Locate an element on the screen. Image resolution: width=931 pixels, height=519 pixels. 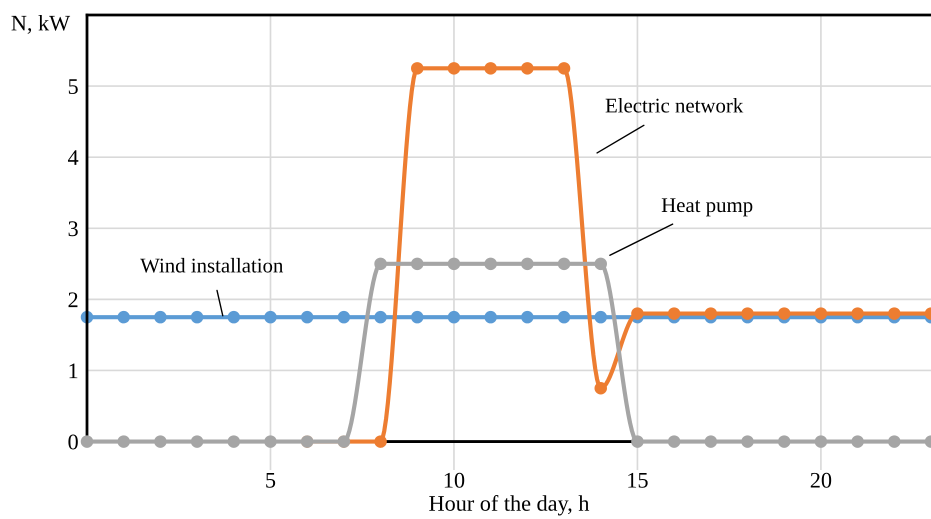
y-tick-label: 0 is located at coordinates (73, 442).